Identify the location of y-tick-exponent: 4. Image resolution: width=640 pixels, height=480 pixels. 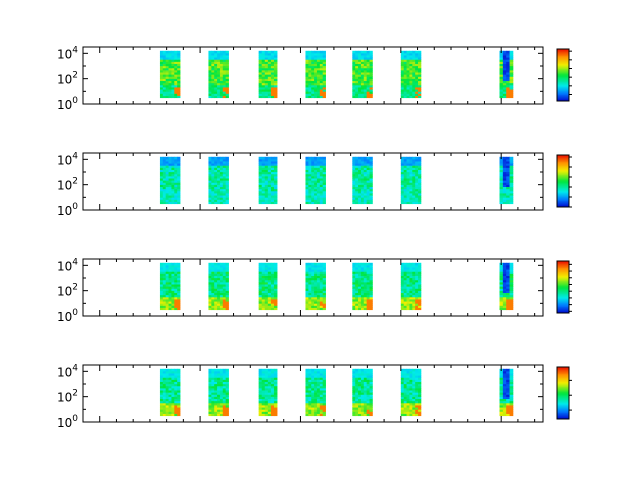
(75, 156).